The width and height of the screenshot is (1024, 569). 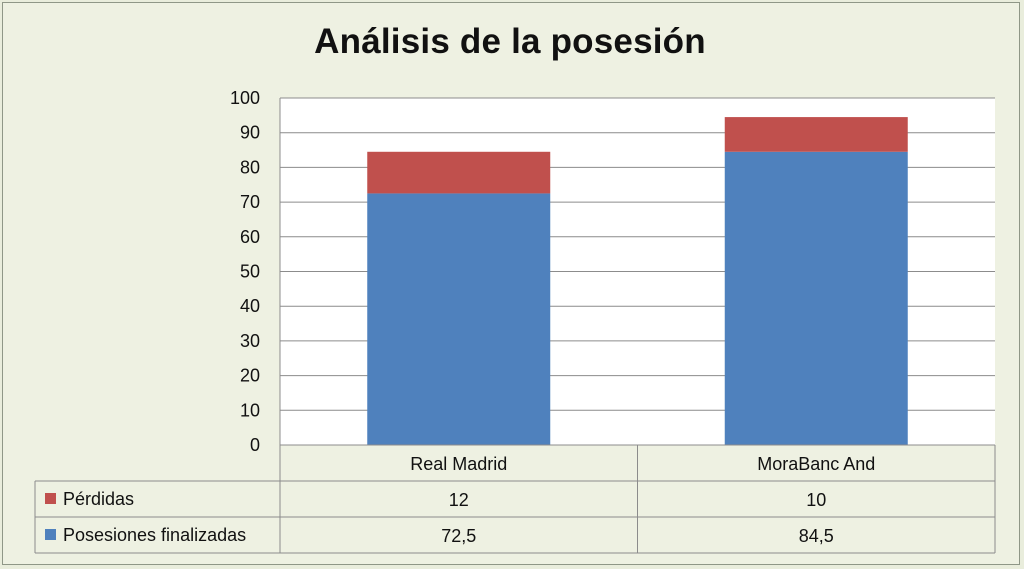 I want to click on x-category-label: MoraBanc And, so click(x=816, y=464).